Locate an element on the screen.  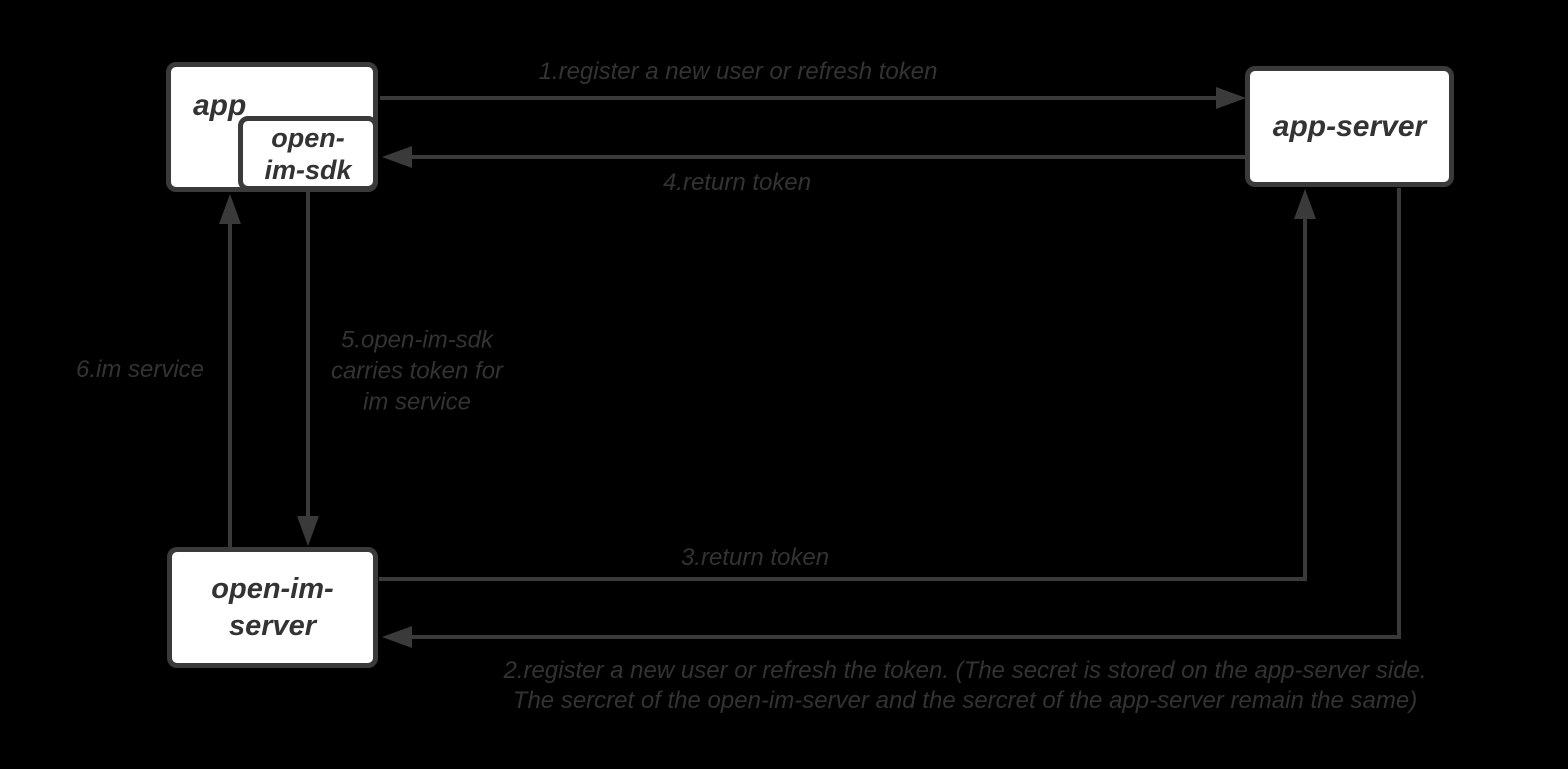
node-app-server: app-server is located at coordinates (1349, 126).